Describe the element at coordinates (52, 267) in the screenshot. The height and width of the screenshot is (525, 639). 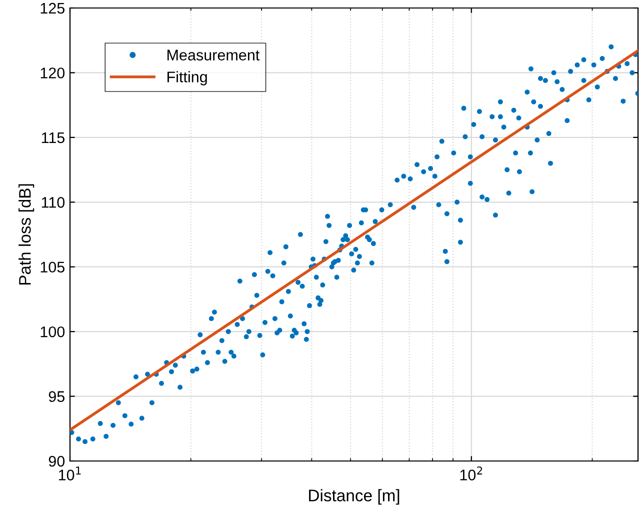
I see `y-tick-label: 105` at that location.